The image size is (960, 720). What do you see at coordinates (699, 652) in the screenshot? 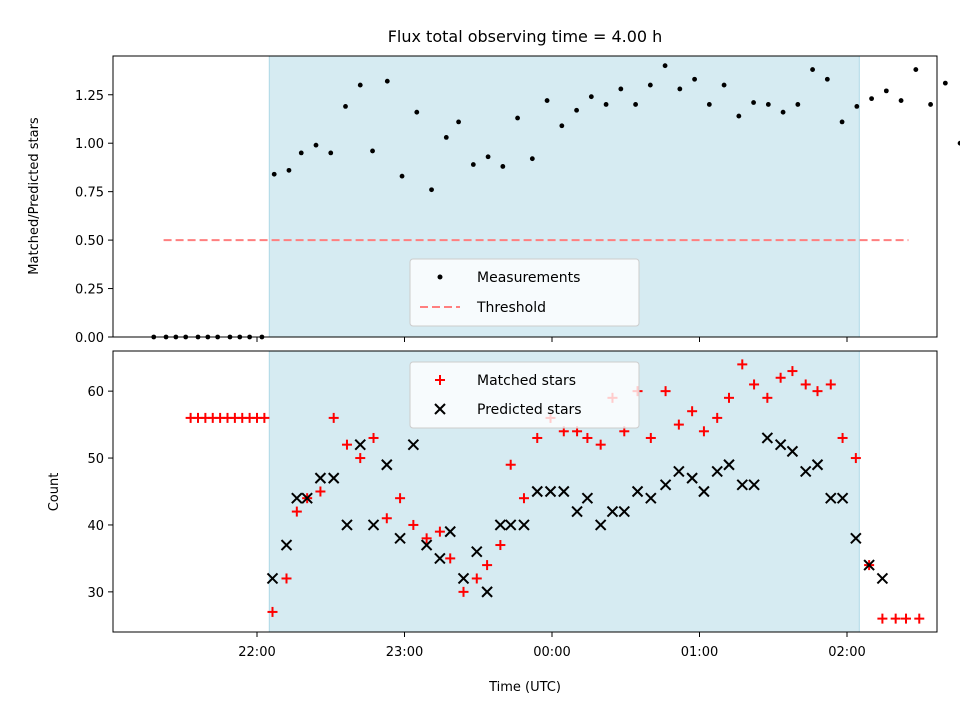
I see `bottom-x-tick-label: 01:00` at bounding box center [699, 652].